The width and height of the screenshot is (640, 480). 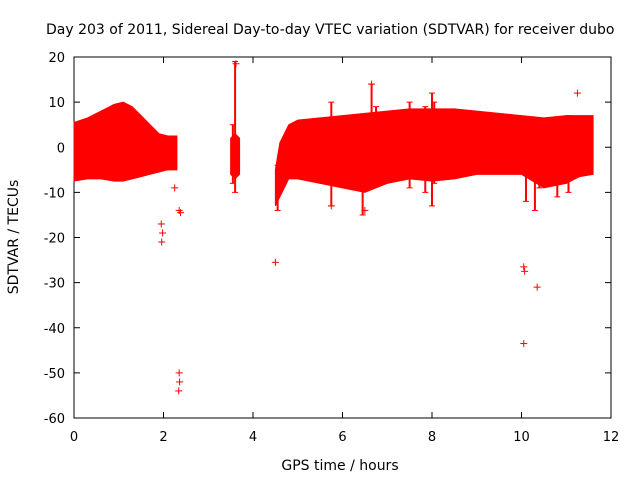 I want to click on y-tick-label: -40, so click(x=54, y=329).